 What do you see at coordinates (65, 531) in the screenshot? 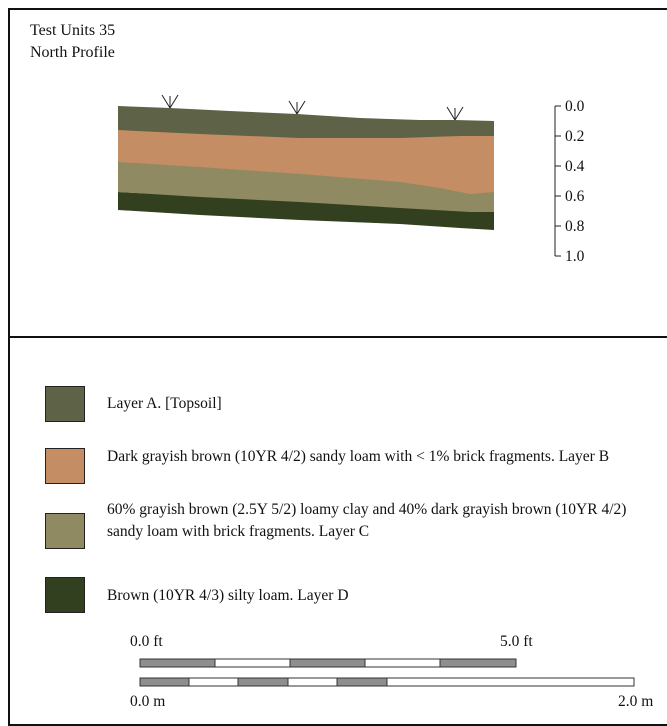
I see `layer-c-swatch` at bounding box center [65, 531].